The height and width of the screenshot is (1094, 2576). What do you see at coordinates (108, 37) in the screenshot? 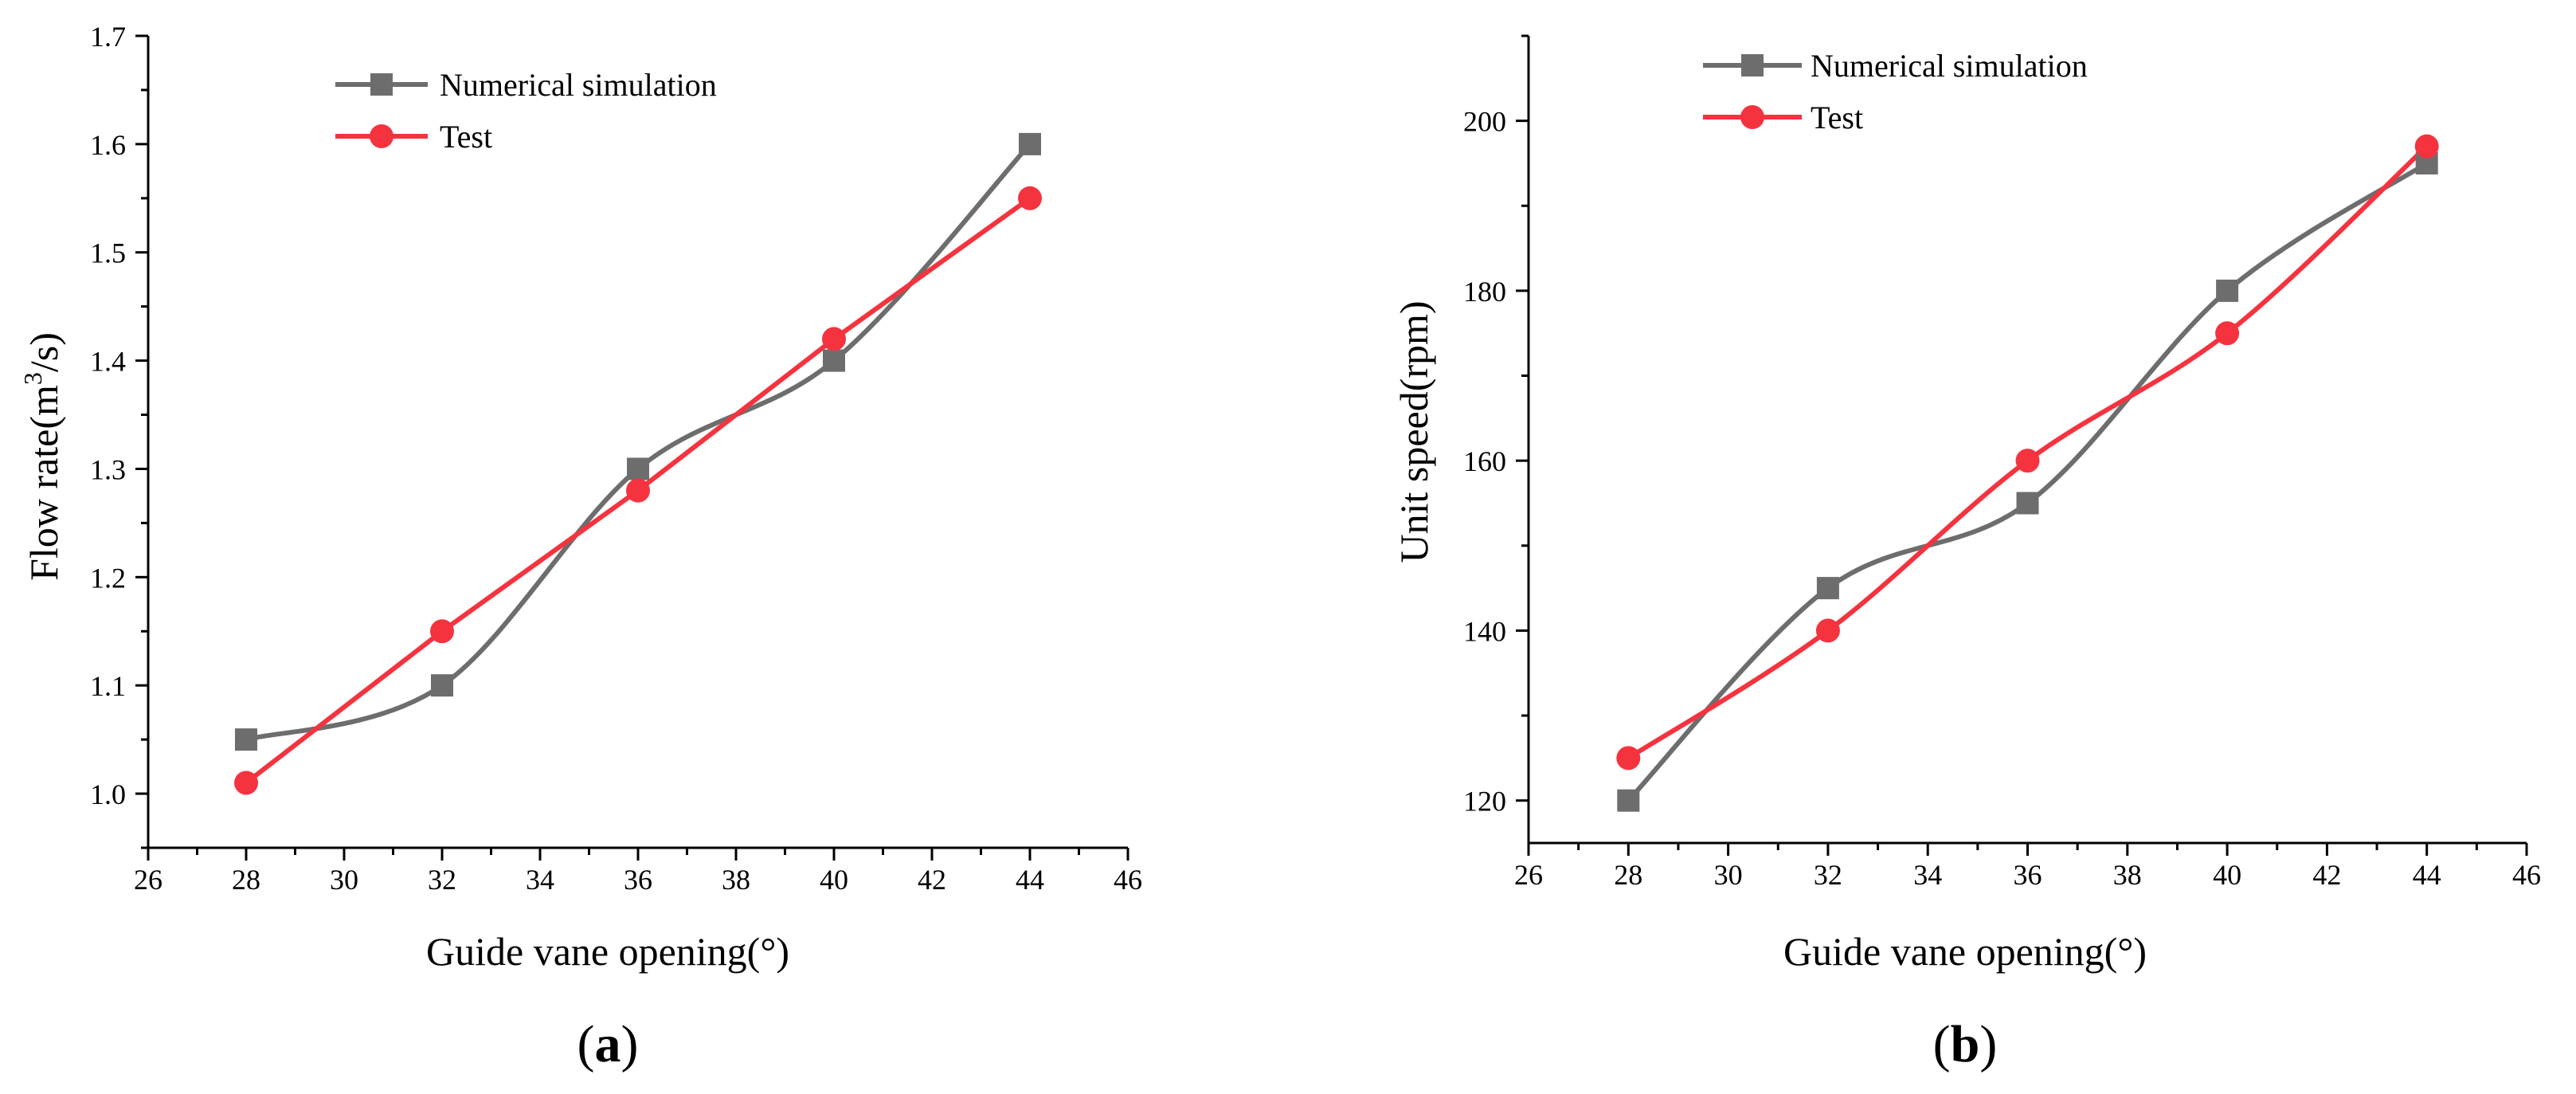
I see `y-tick-label: 1.7` at bounding box center [108, 37].